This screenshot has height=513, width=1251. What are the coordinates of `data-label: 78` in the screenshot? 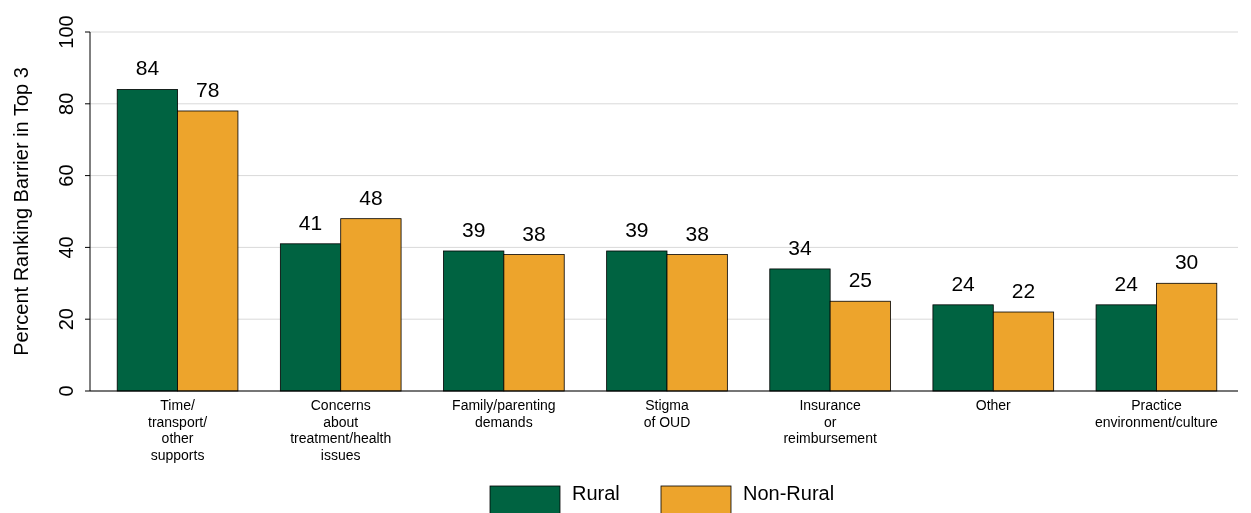 It's located at (208, 89).